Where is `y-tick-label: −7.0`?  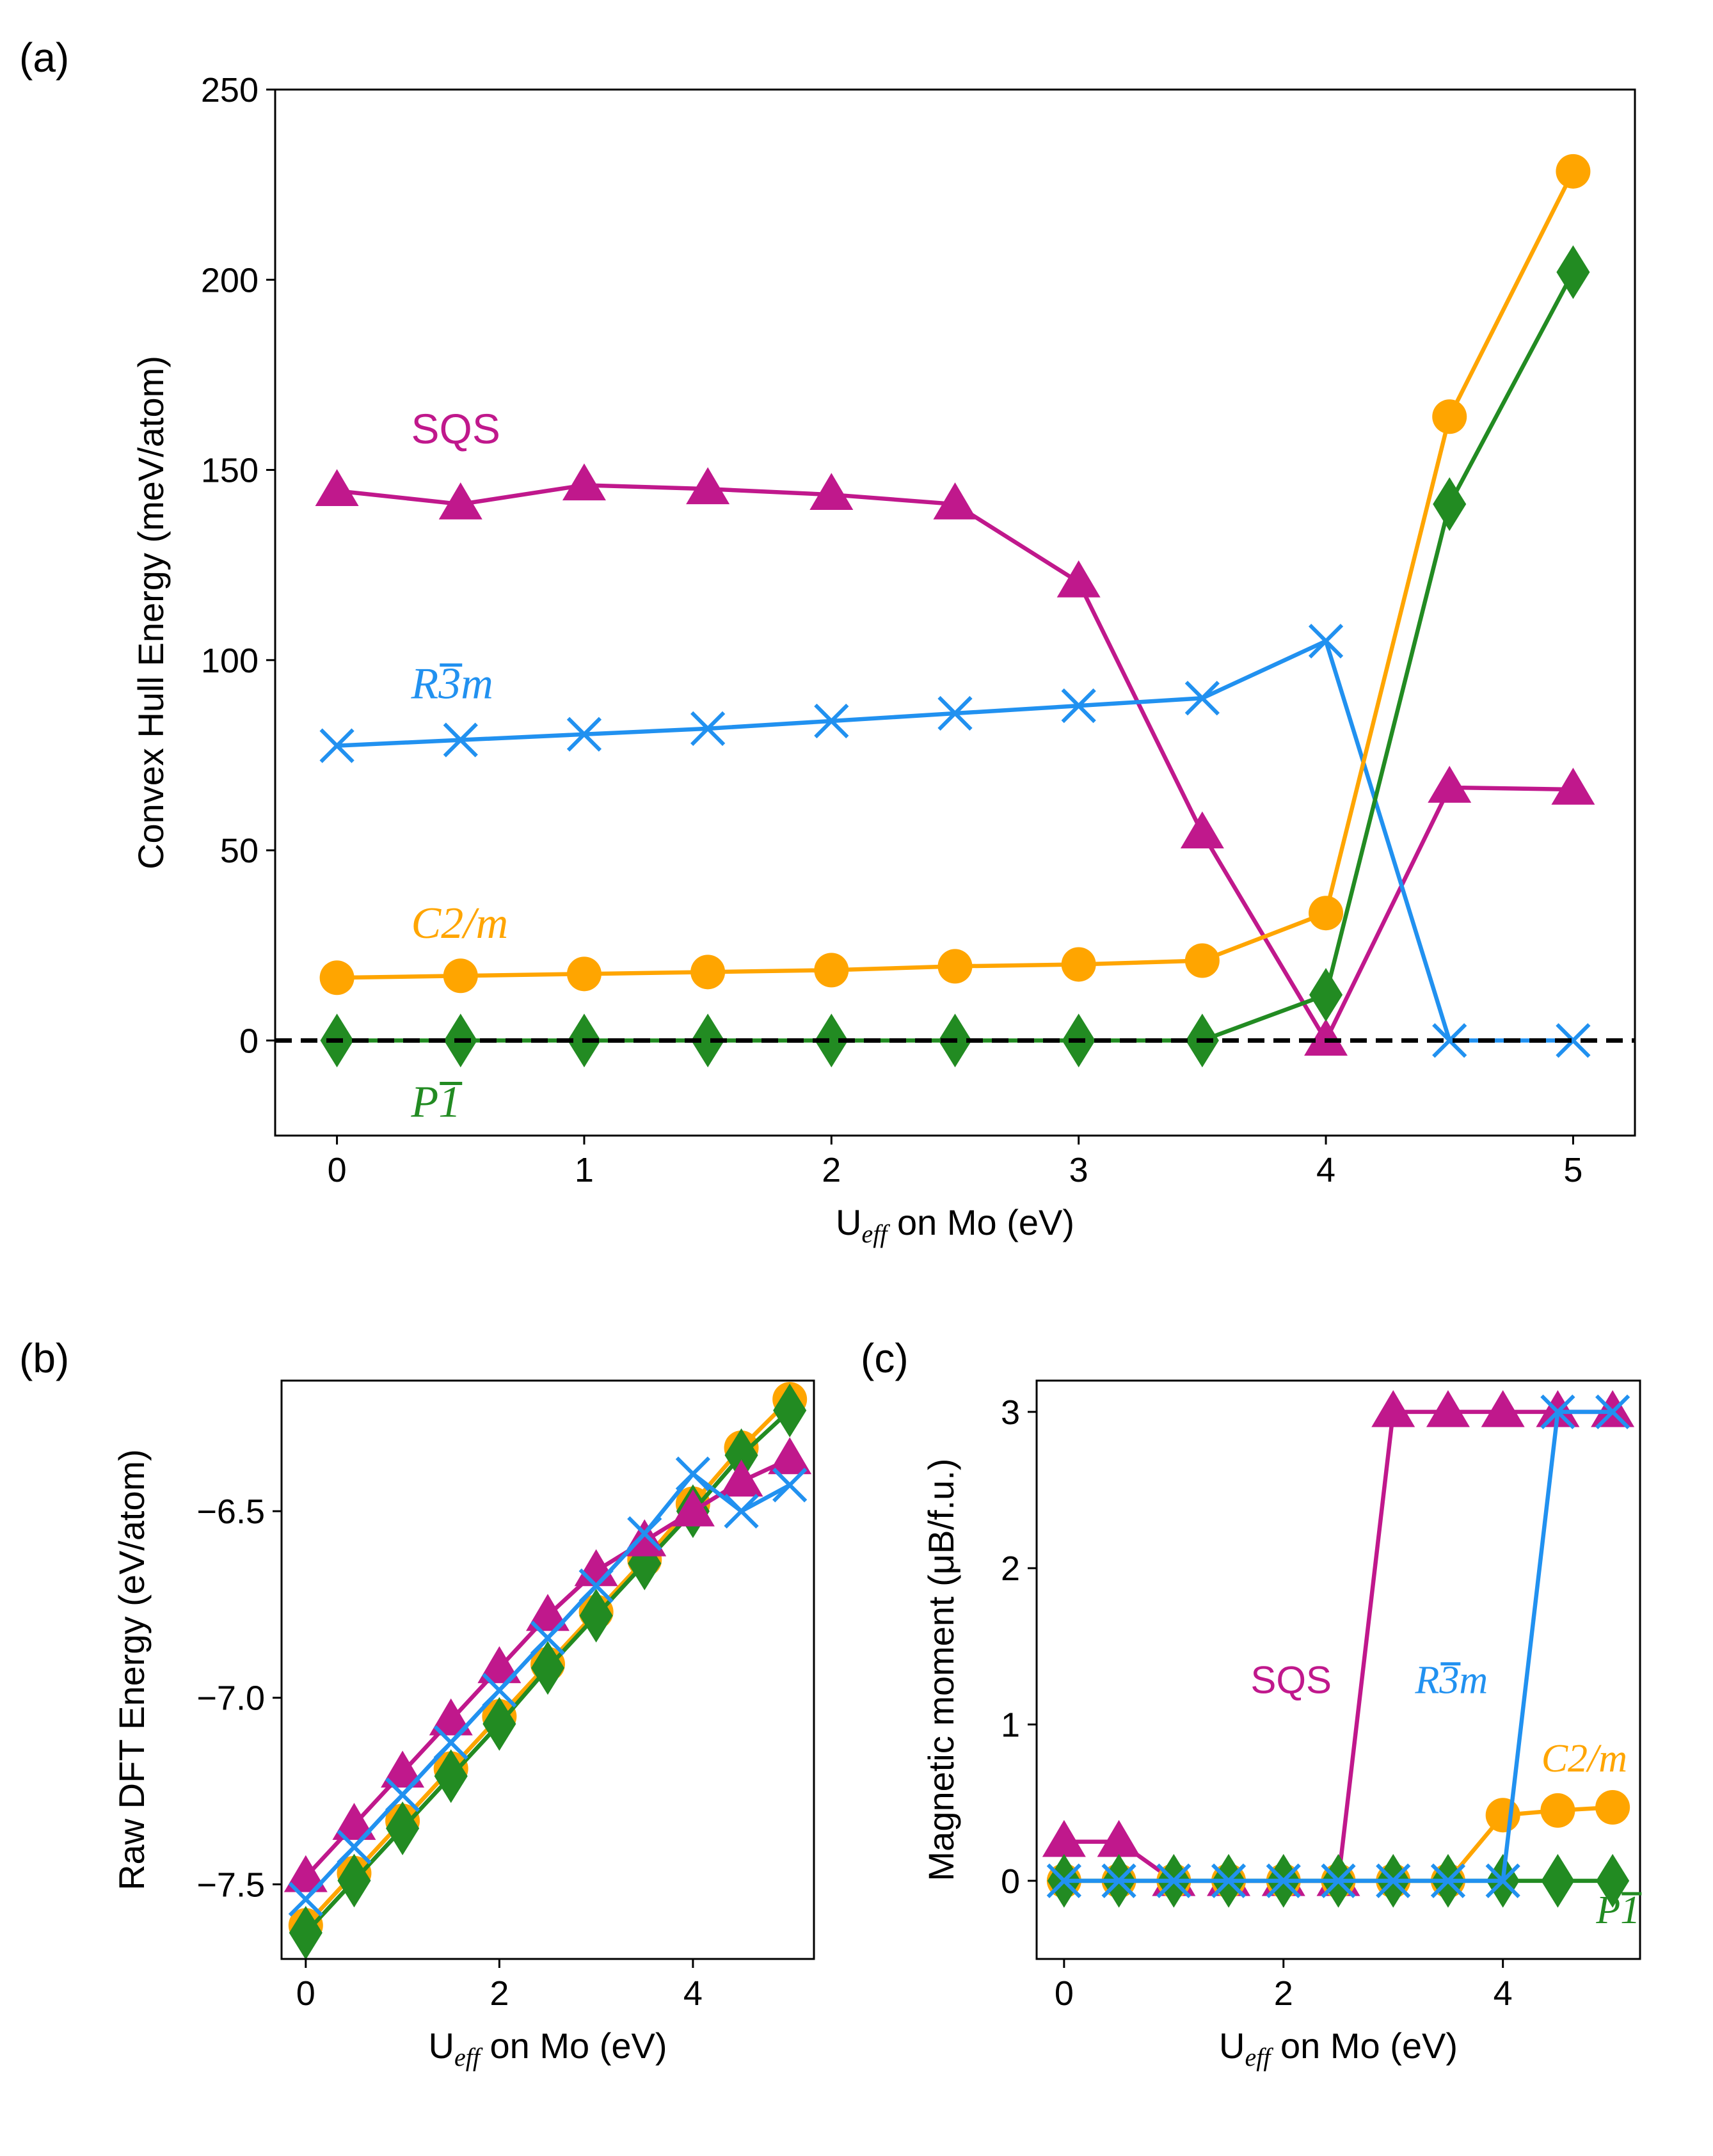 y-tick-label: −7.0 is located at coordinates (230, 1698).